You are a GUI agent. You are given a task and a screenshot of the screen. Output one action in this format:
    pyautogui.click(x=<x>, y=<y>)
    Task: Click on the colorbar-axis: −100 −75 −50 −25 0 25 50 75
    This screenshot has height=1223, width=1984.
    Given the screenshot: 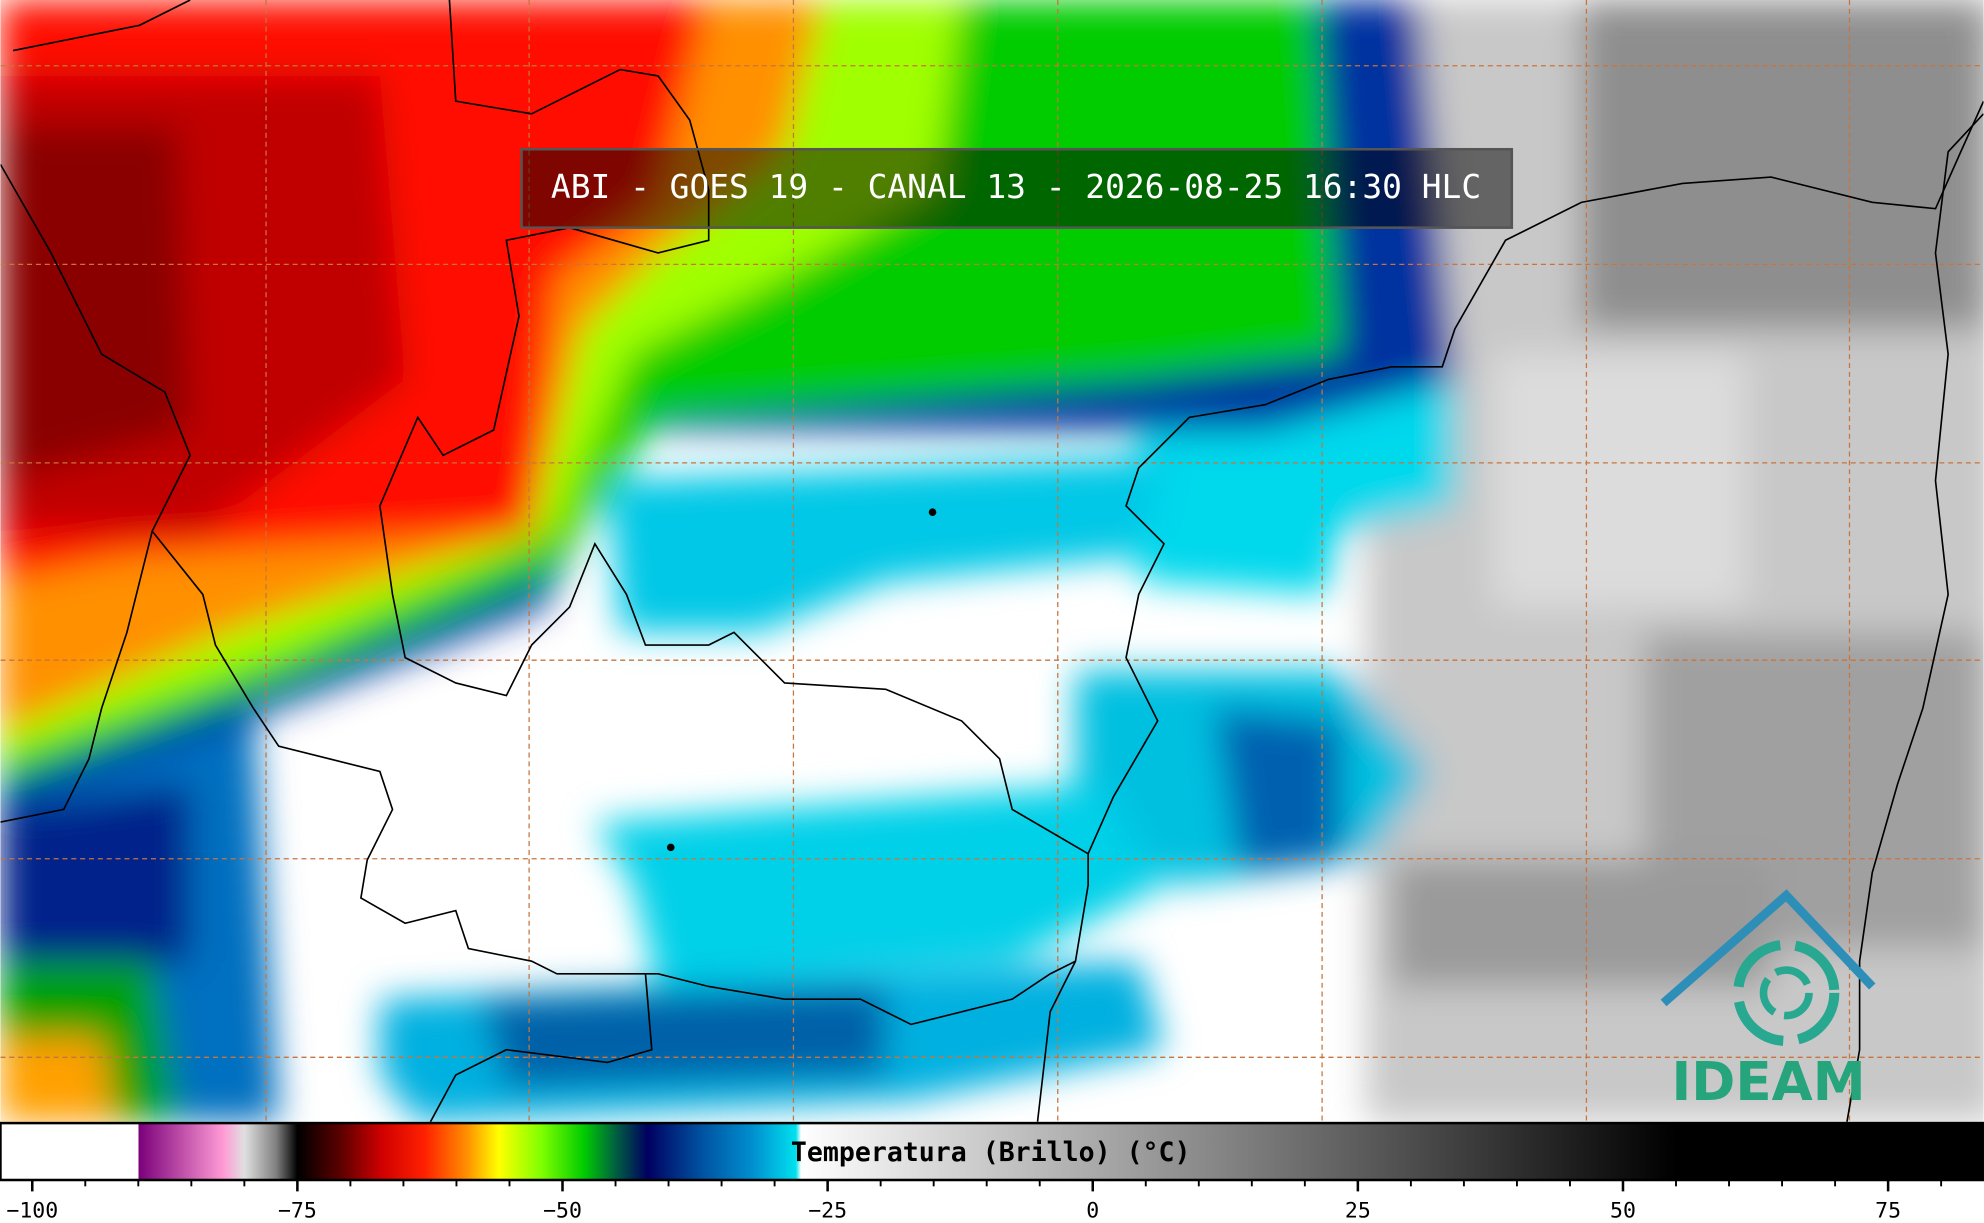 What is the action you would take?
    pyautogui.click(x=974, y=1201)
    